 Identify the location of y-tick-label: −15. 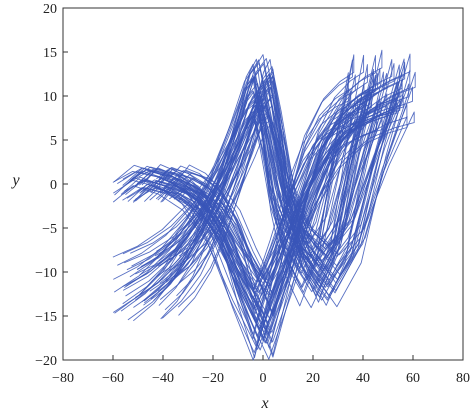
(46, 317).